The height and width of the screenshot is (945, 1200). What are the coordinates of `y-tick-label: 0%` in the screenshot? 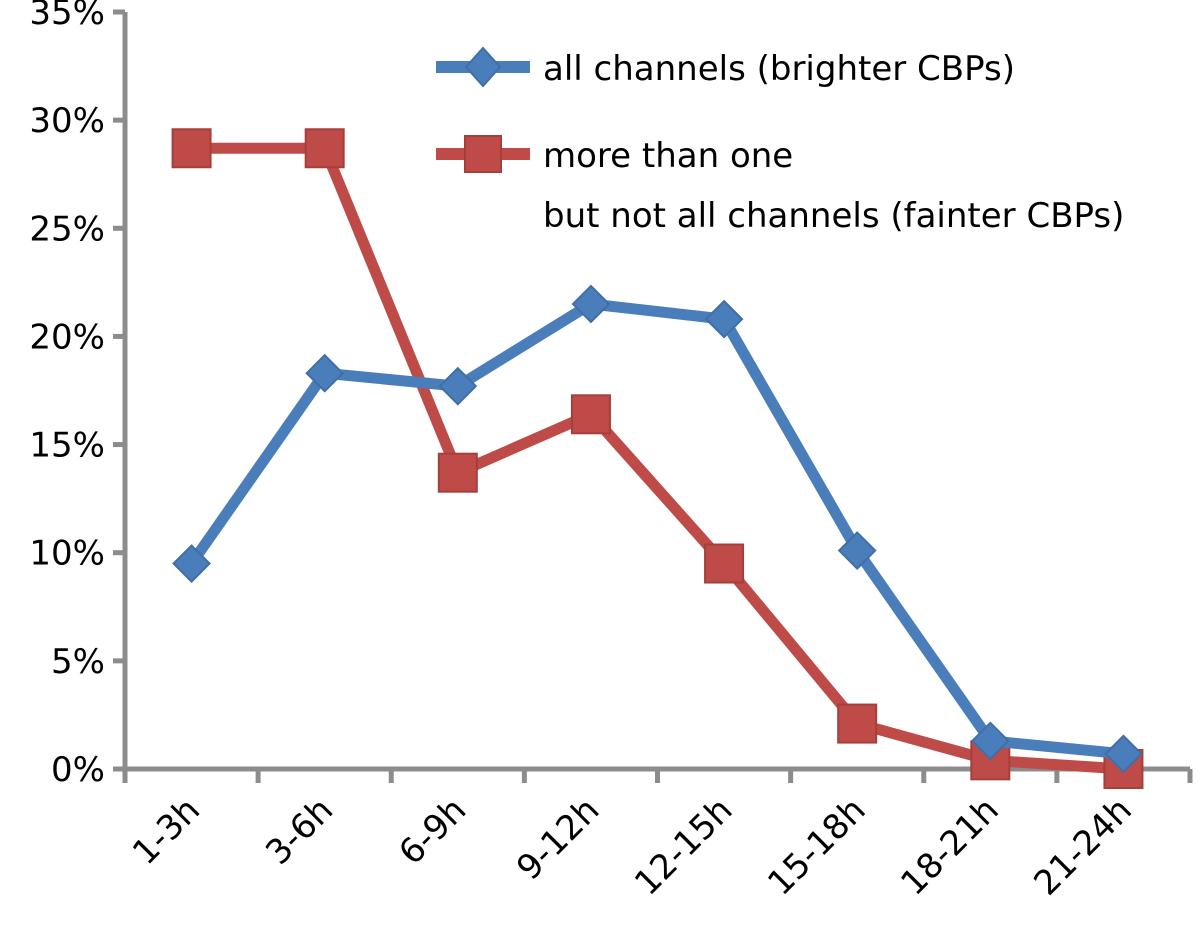 It's located at (78, 770).